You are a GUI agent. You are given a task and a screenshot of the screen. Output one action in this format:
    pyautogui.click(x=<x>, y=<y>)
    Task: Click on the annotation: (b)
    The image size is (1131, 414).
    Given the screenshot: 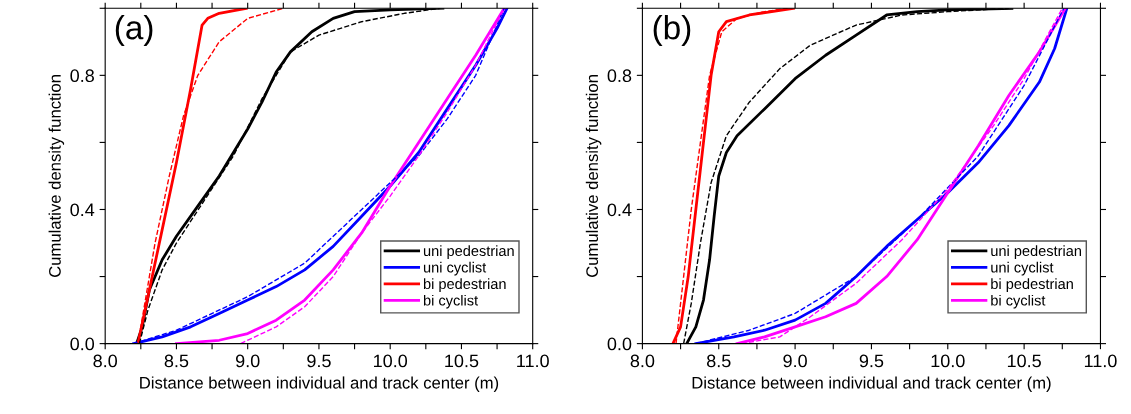 What is the action you would take?
    pyautogui.click(x=672, y=30)
    